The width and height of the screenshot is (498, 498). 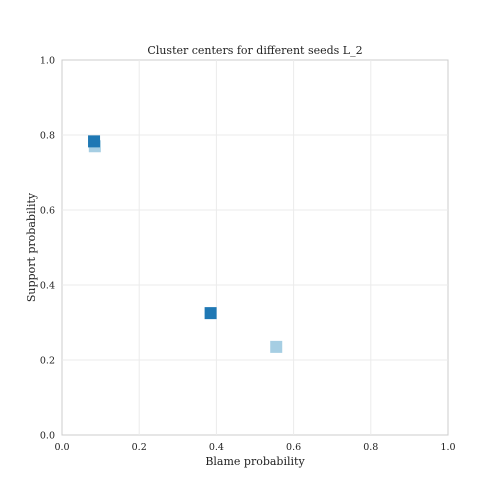 What do you see at coordinates (47, 211) in the screenshot?
I see `y-tick-label: 0.6` at bounding box center [47, 211].